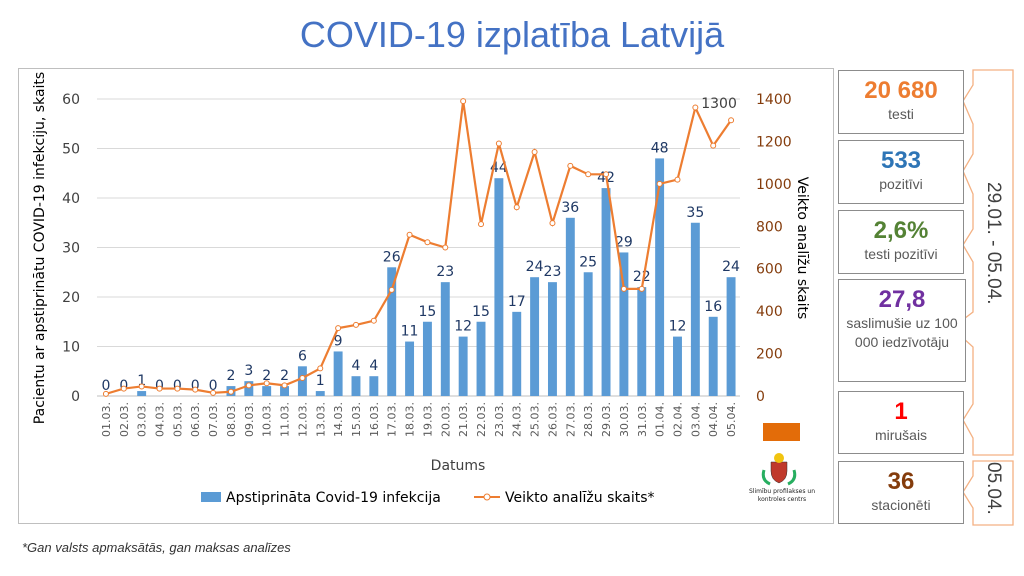  I want to click on stat-label: saslimušie uz 100 000 iedzīvotāju, so click(902, 332).